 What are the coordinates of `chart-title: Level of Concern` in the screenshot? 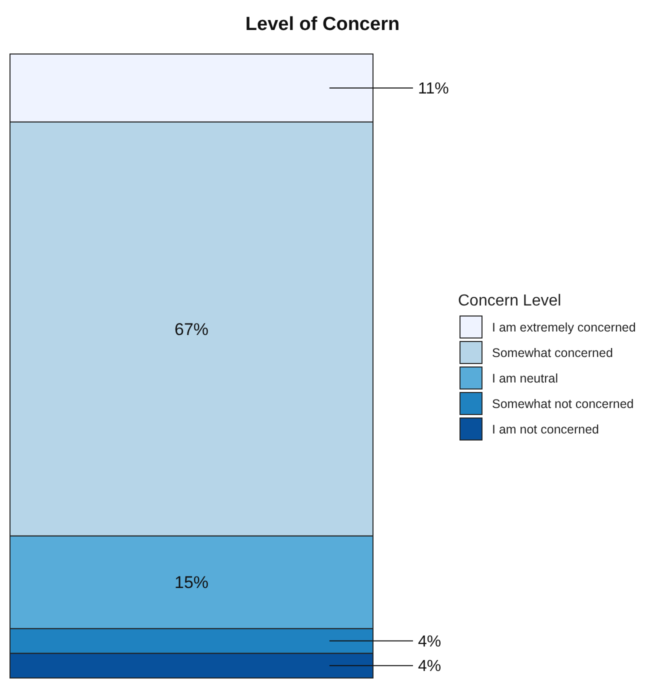 It's located at (322, 24).